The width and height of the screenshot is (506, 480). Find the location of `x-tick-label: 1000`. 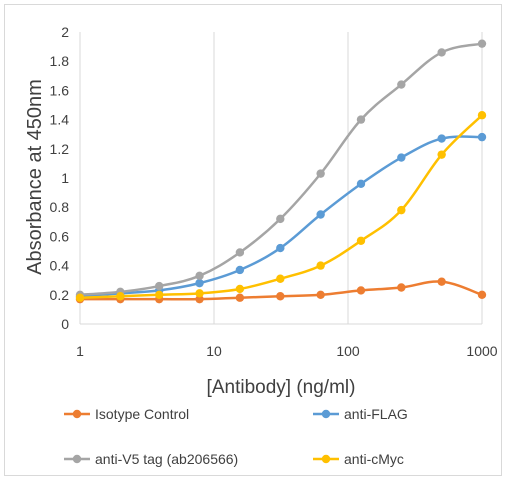

x-tick-label: 1000 is located at coordinates (481, 351).